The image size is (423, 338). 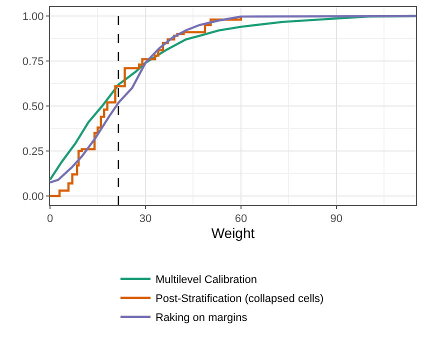 I want to click on x-tick-label: 90, so click(x=336, y=219).